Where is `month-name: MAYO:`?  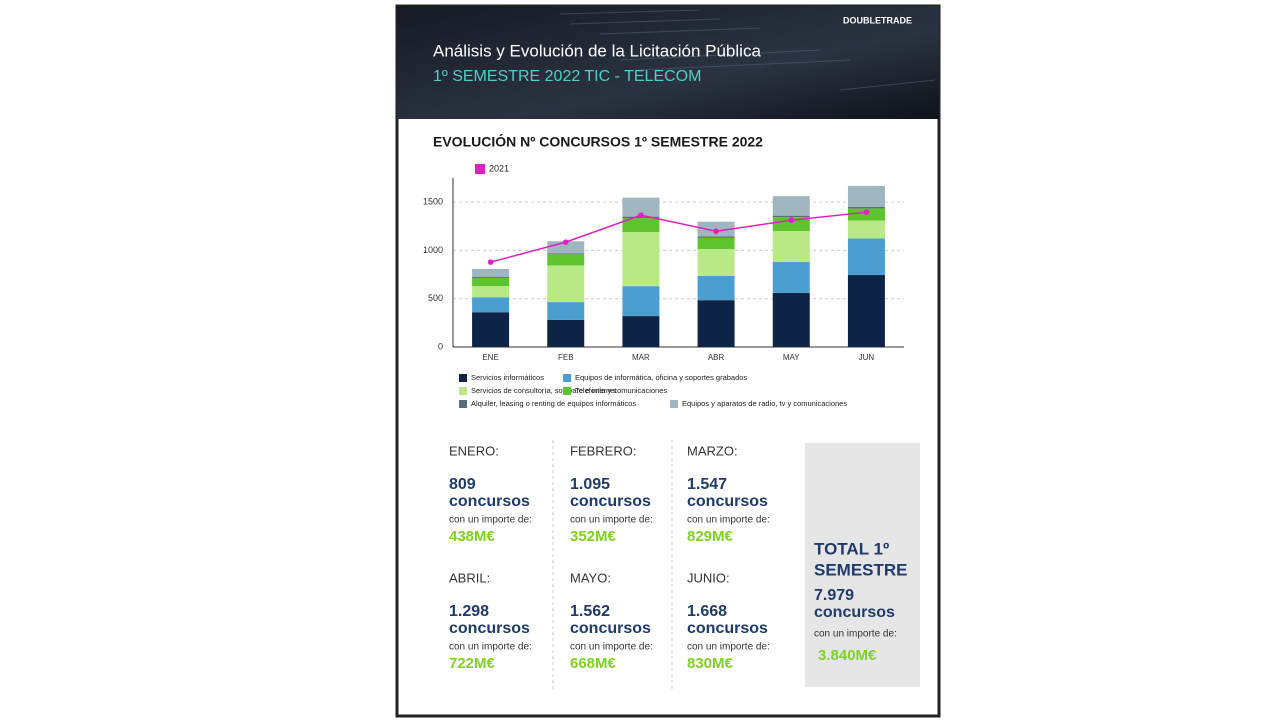
month-name: MAYO: is located at coordinates (590, 577).